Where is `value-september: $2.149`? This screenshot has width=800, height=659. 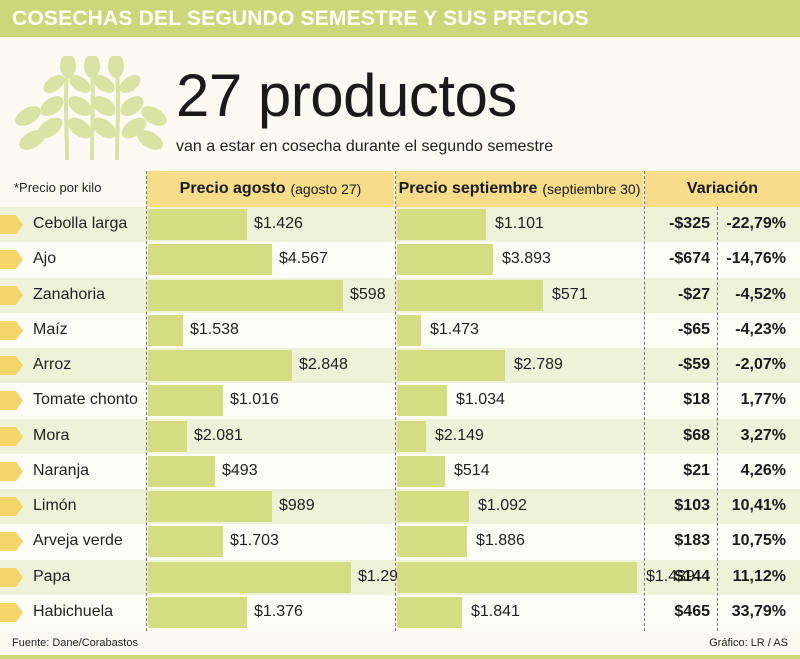 value-september: $2.149 is located at coordinates (459, 435).